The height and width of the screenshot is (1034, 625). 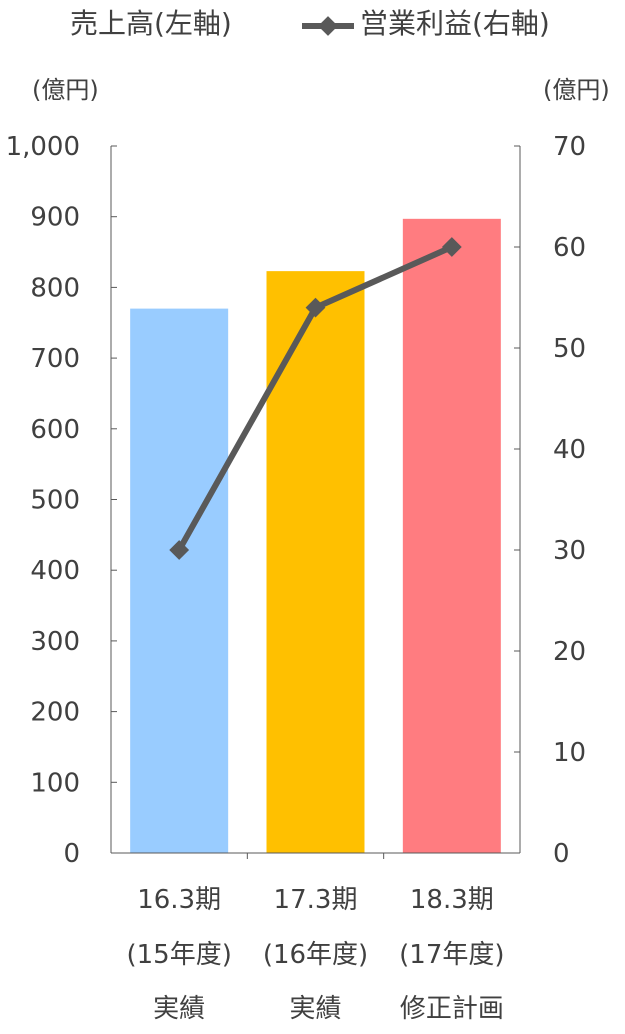 What do you see at coordinates (569, 147) in the screenshot?
I see `right-tick-label: 70` at bounding box center [569, 147].